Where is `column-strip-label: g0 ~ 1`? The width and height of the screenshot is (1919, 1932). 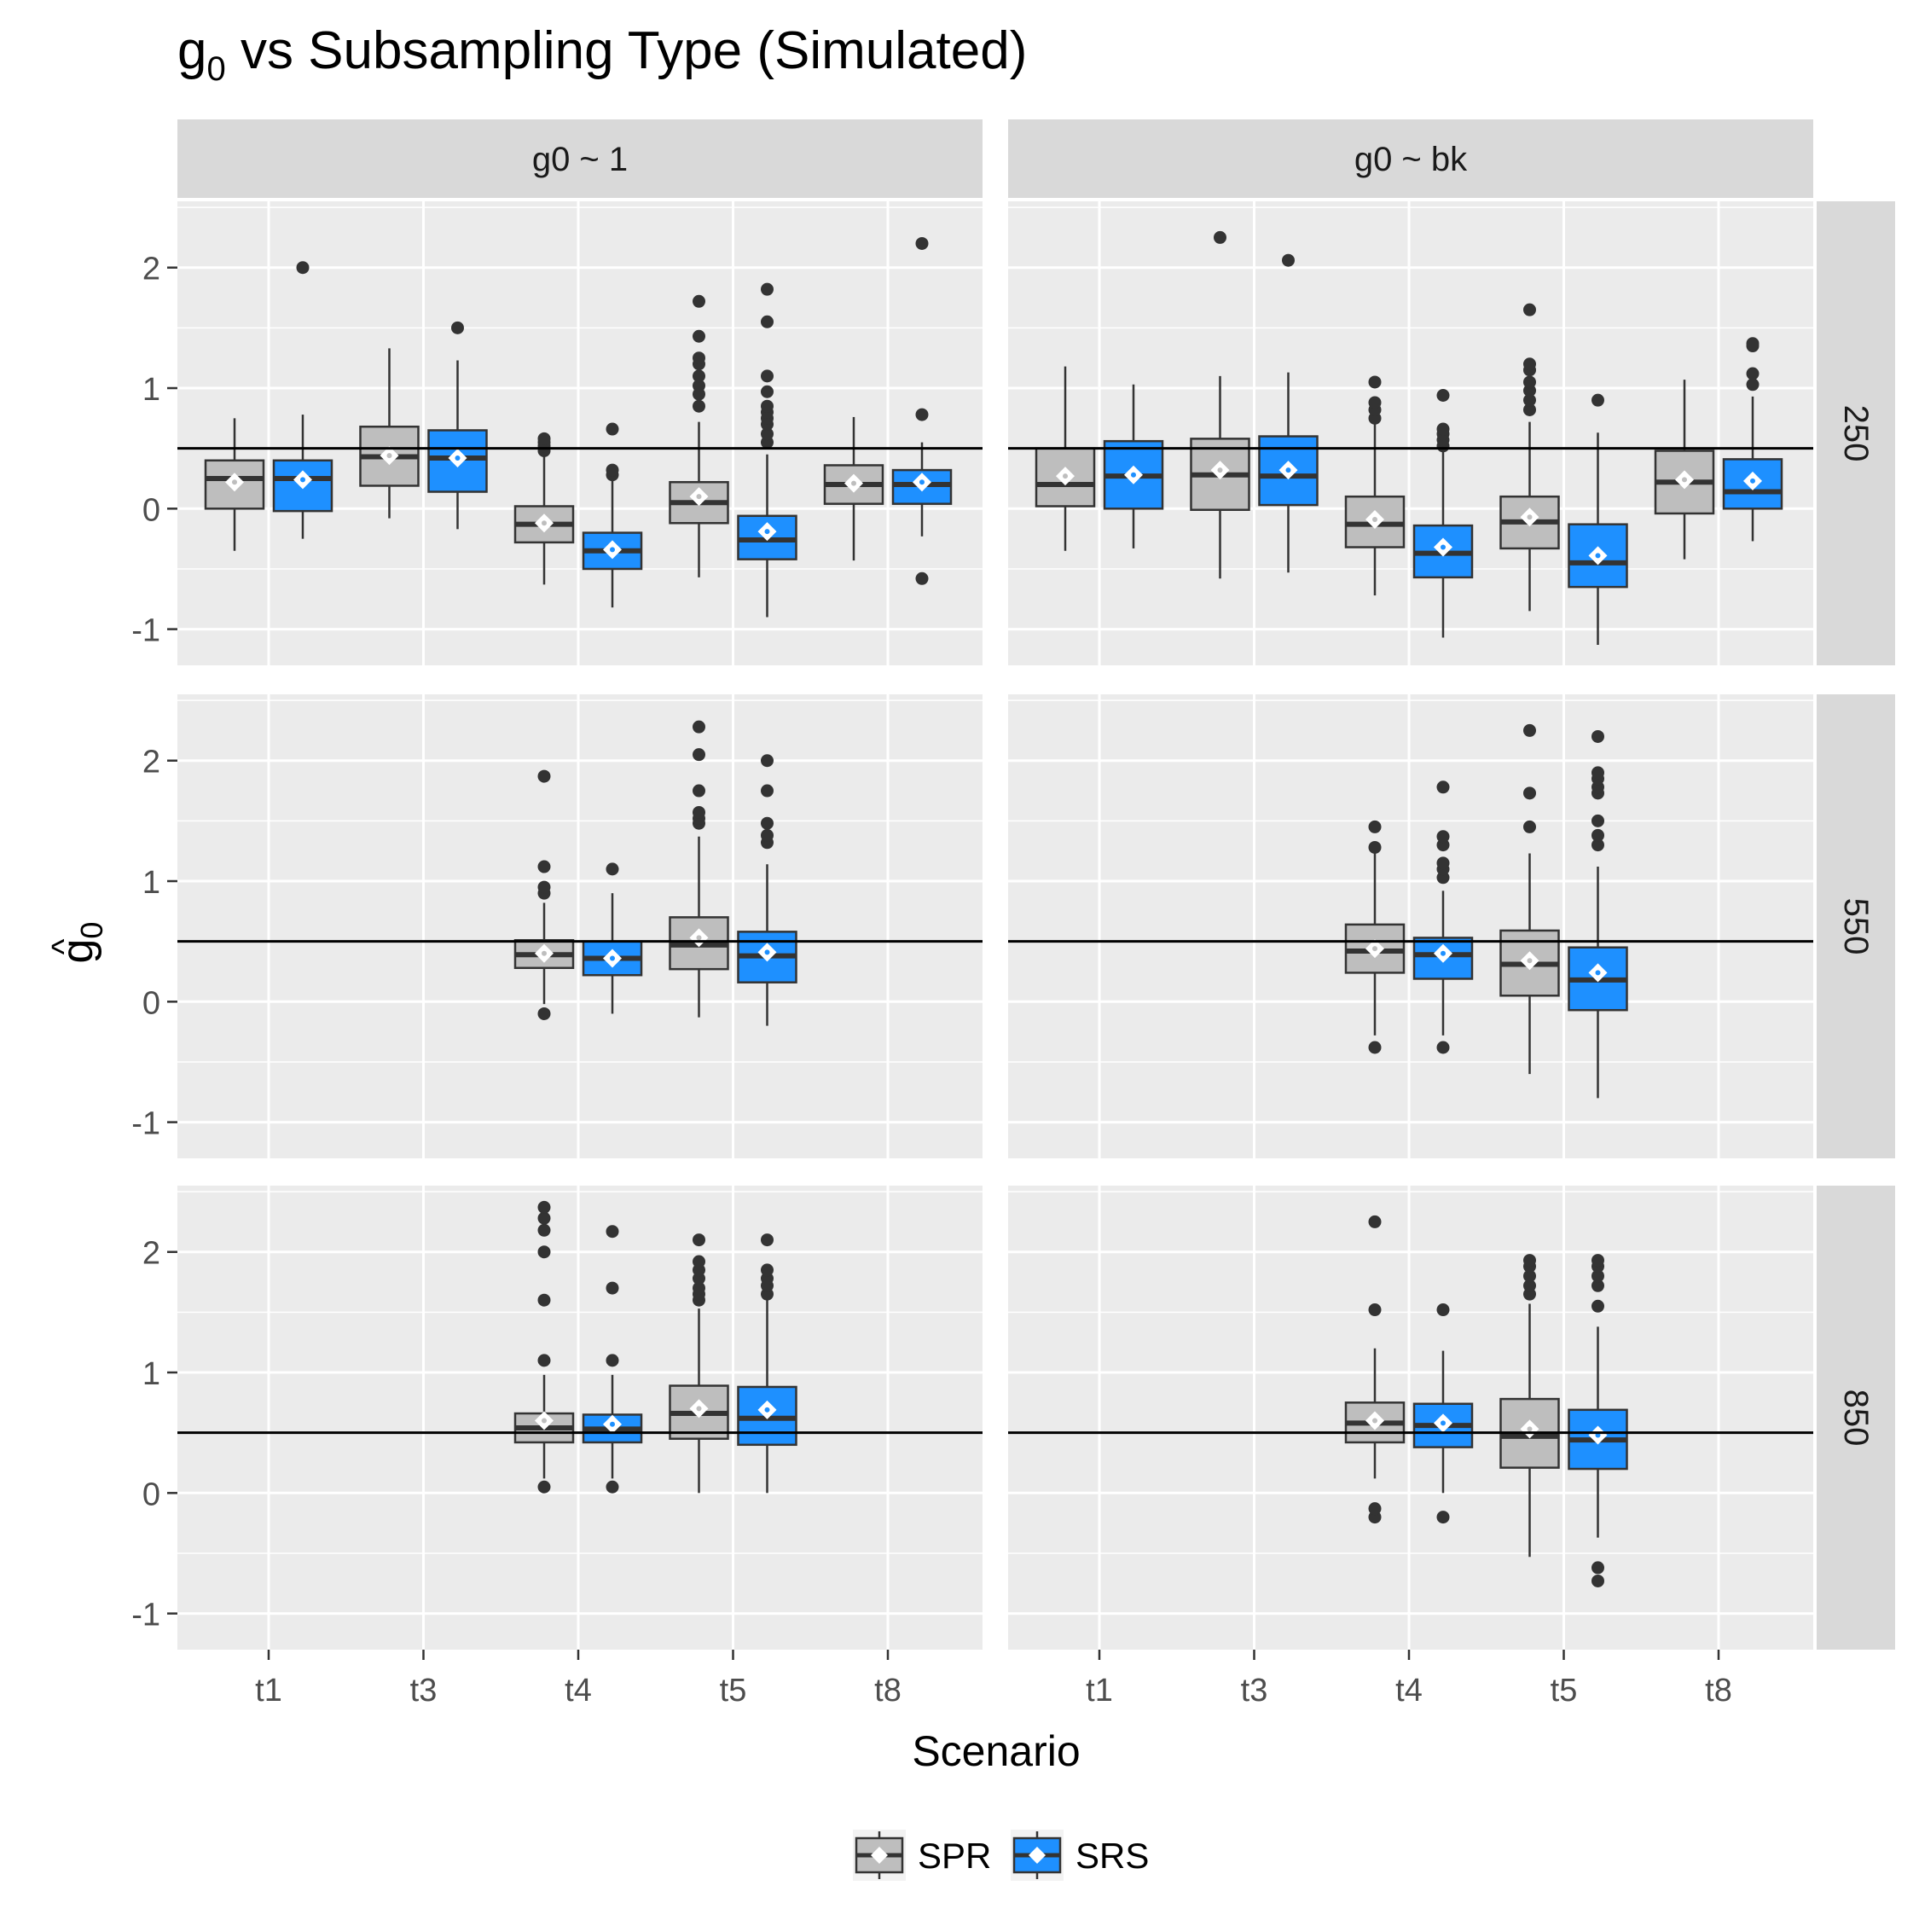
column-strip-label: g0 ~ 1 is located at coordinates (580, 159).